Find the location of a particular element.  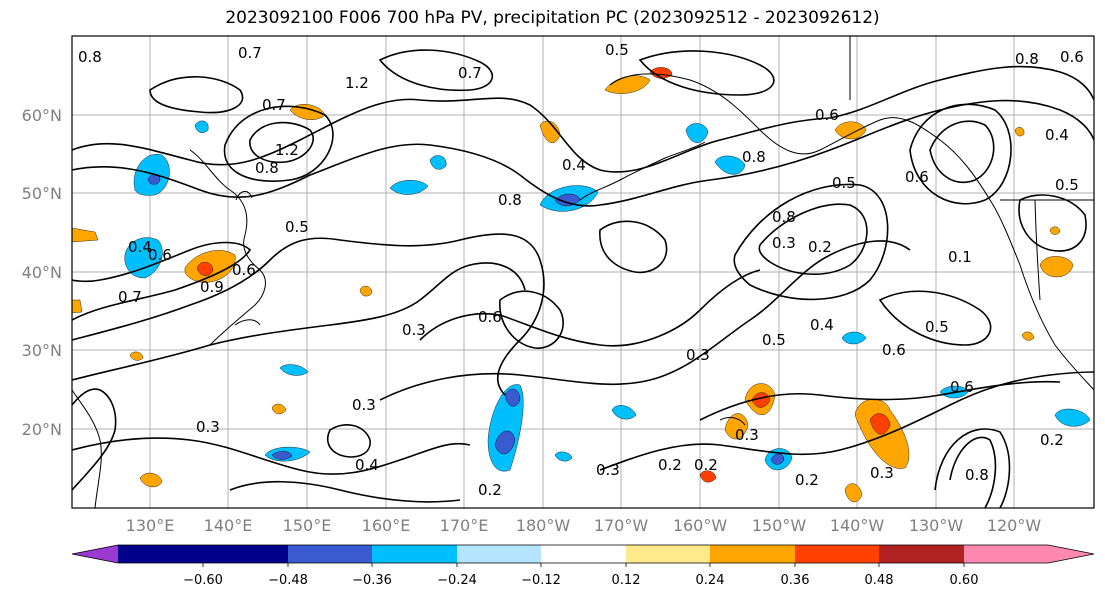

lon-tick-label: 130°E is located at coordinates (150, 525).